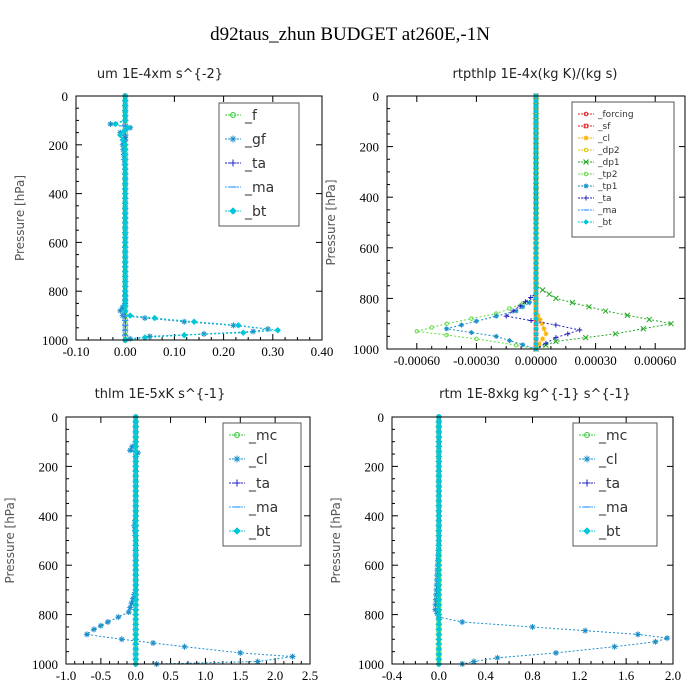 Image resolution: width=700 pixels, height=700 pixels. I want to click on x-tick-label: 0.00000, so click(536, 360).